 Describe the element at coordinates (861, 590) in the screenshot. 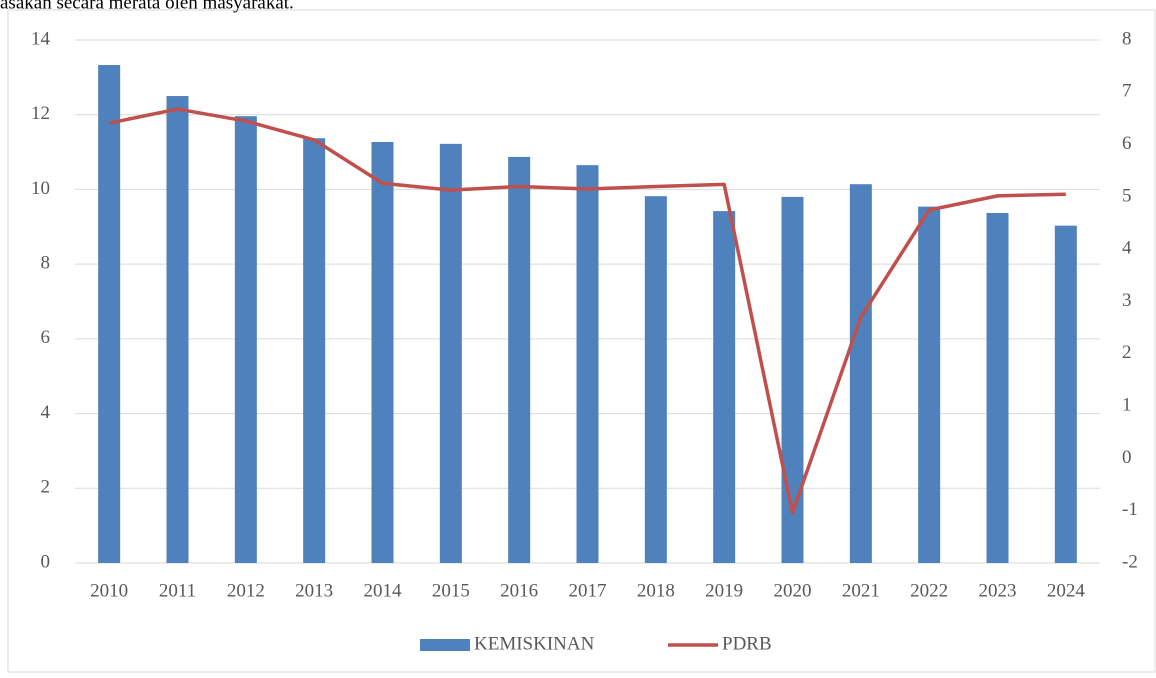

I see `x-tick-label: 2021` at that location.